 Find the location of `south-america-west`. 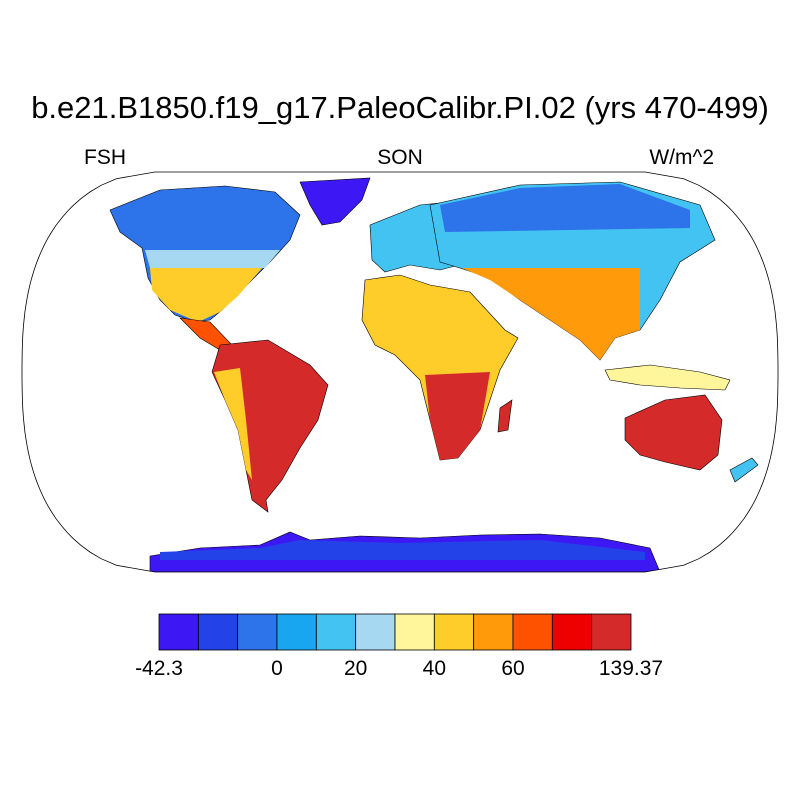

south-america-west is located at coordinates (233, 424).